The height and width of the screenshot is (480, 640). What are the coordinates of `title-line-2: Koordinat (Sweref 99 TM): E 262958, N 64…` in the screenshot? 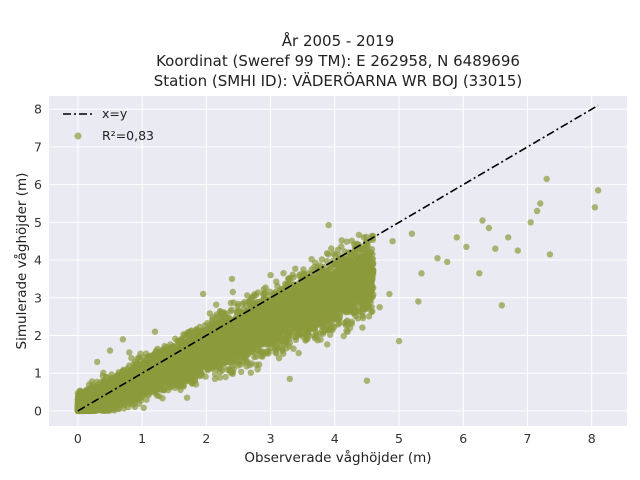 It's located at (338, 61).